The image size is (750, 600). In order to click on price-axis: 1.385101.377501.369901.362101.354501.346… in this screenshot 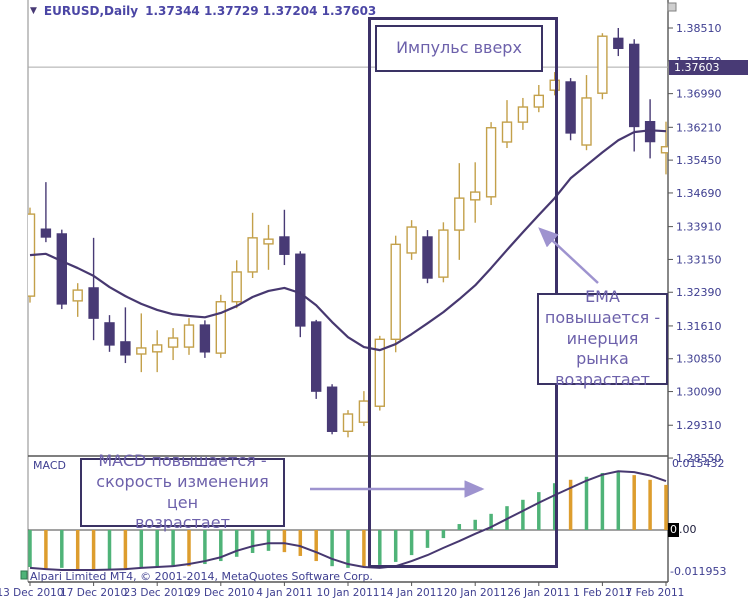, I will do `click(697, 300)`.